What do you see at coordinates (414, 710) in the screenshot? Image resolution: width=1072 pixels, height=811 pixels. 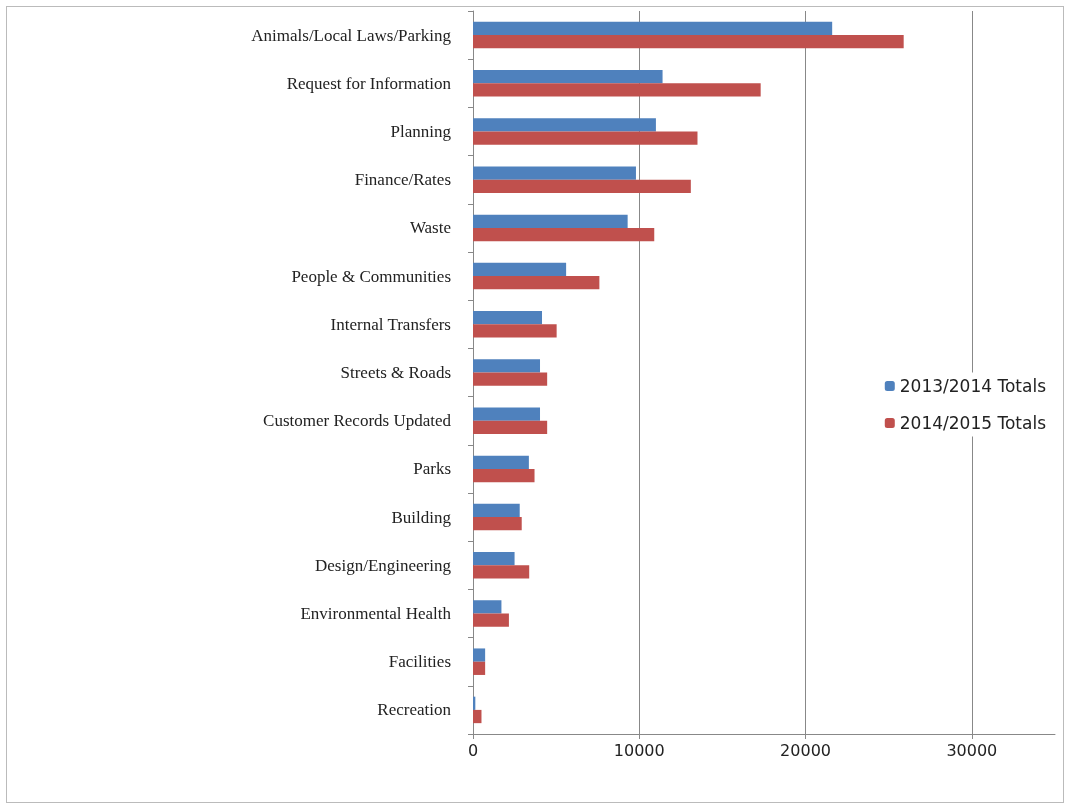 I see `y-tick-label: Recreation` at bounding box center [414, 710].